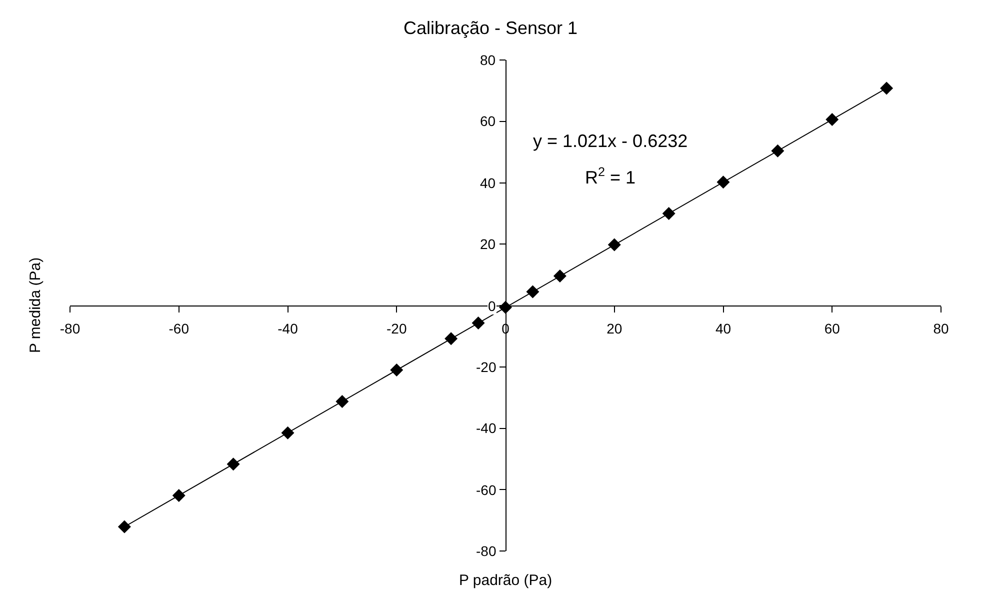 This screenshot has height=611, width=981. Describe the element at coordinates (179, 328) in the screenshot. I see `x-tick-label: -60` at that location.